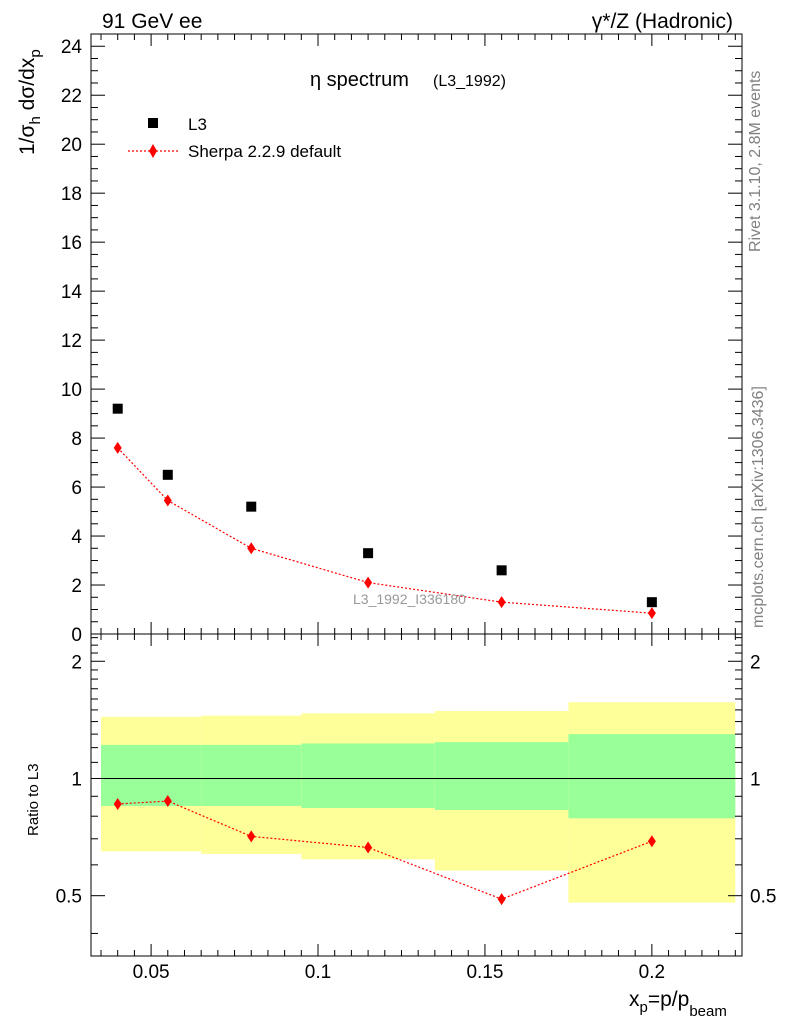 This screenshot has height=1024, width=786. What do you see at coordinates (264, 151) in the screenshot?
I see `legend-sherpa-label: Sherpa 2.2.9 default` at bounding box center [264, 151].